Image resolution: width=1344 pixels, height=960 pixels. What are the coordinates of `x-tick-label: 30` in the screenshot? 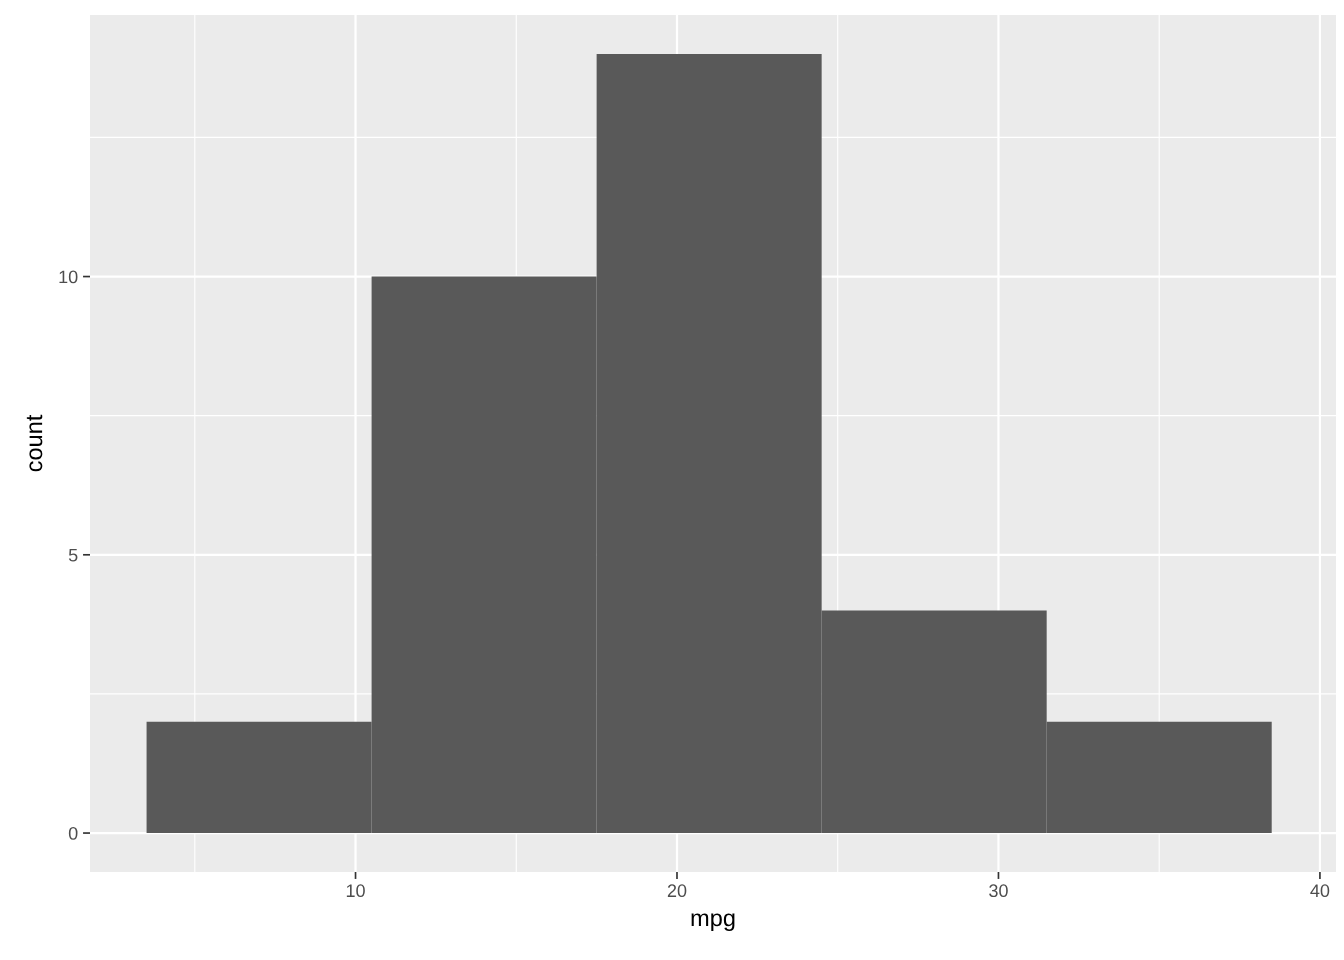 It's located at (998, 891).